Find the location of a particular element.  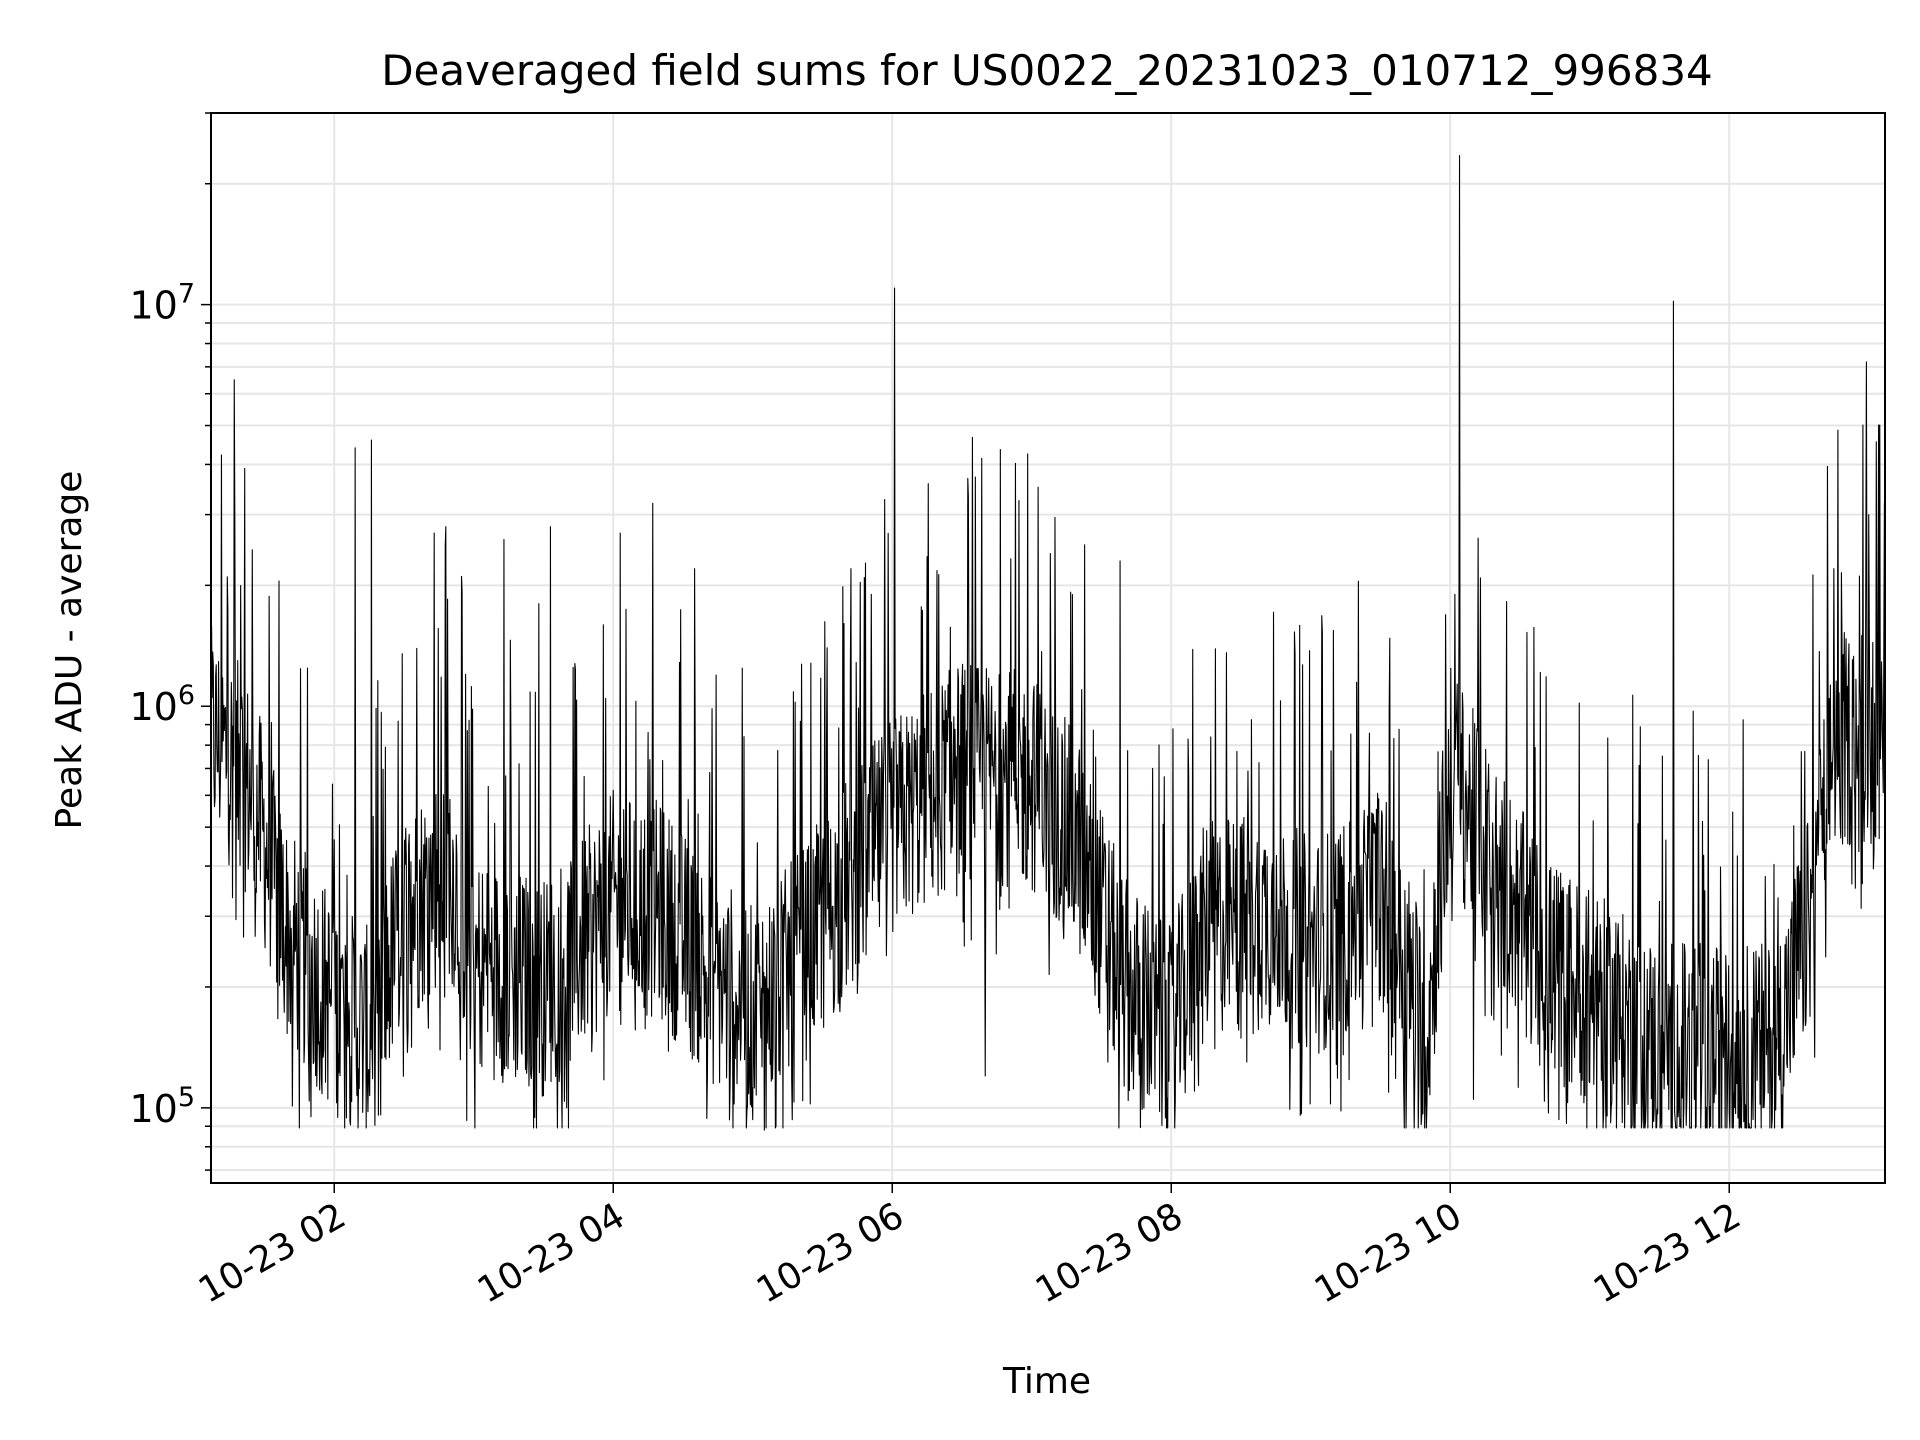

y-tick-label: 106 is located at coordinates (162, 704).